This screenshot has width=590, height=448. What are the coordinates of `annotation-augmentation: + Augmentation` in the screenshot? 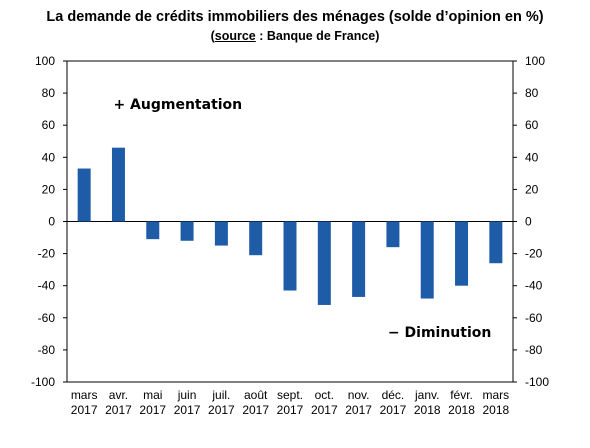 It's located at (177, 105).